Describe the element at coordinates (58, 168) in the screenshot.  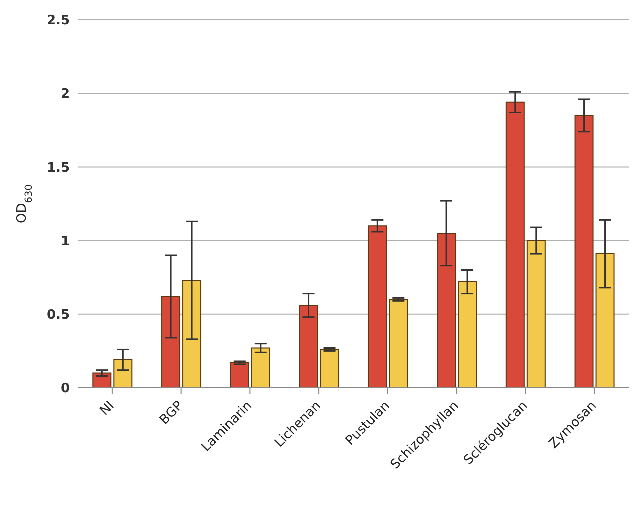
I see `y-tick-label: 1.5` at that location.